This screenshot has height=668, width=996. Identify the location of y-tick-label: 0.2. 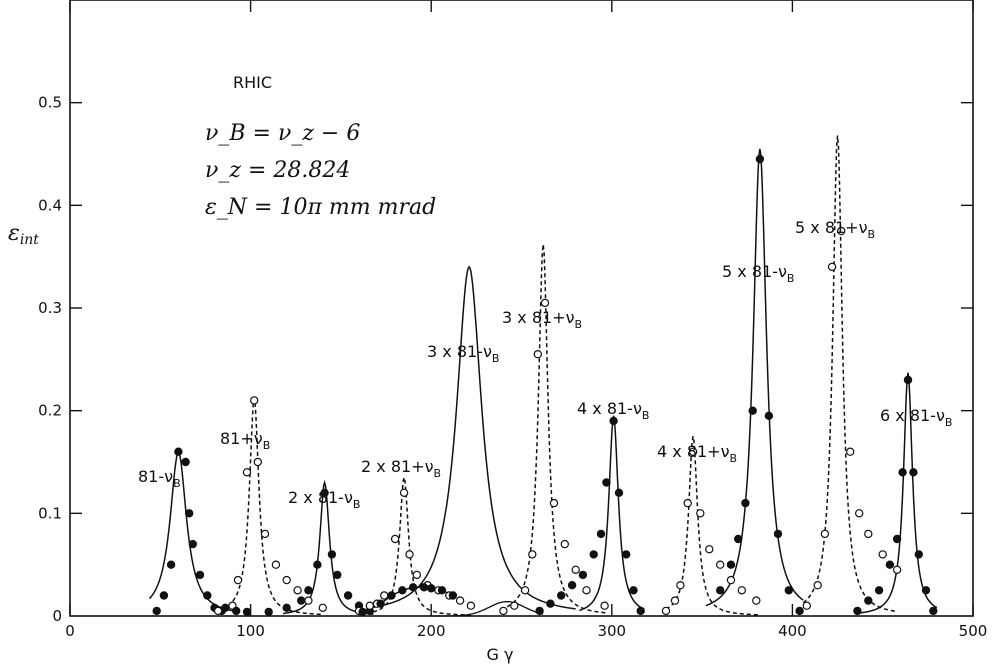
(50, 411).